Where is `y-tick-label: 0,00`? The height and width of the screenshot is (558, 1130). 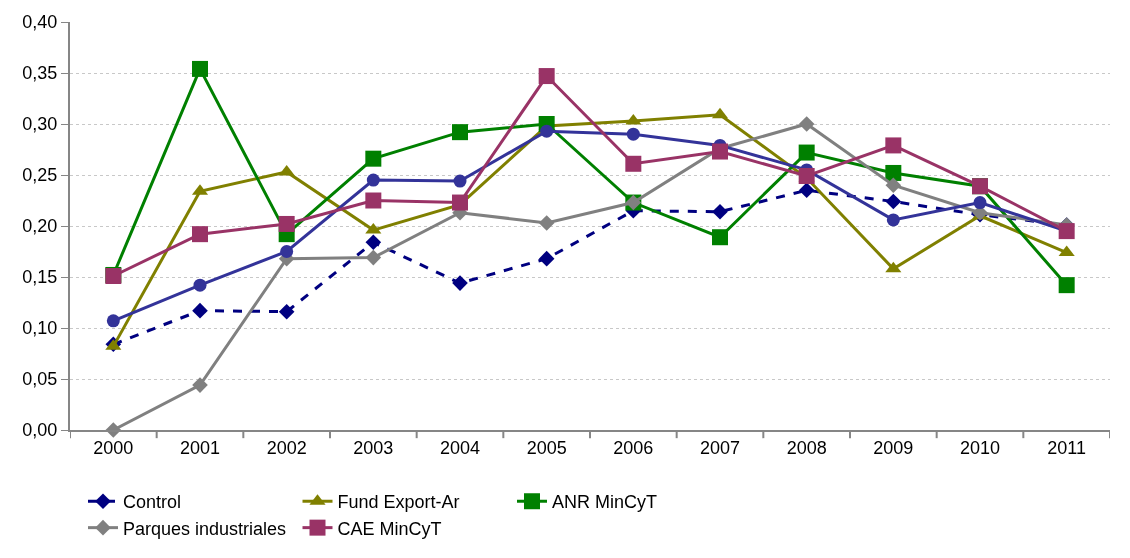
y-tick-label: 0,00 is located at coordinates (40, 430).